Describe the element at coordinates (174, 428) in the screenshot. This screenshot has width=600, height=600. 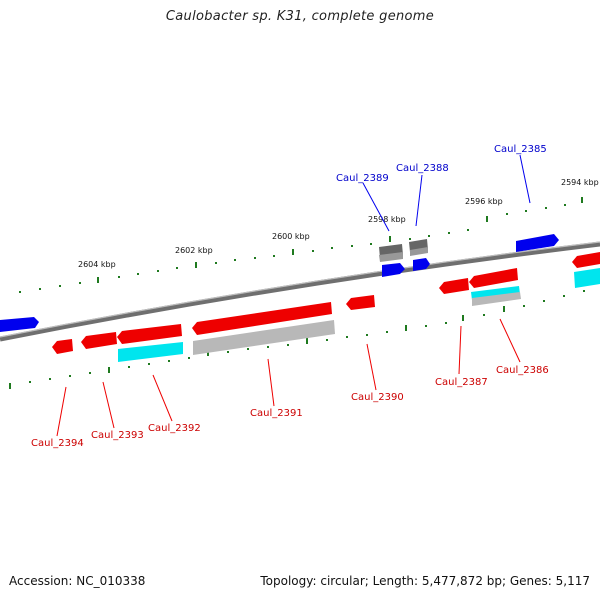
I see `gene-label-caul-2392: Caul_2392` at that location.